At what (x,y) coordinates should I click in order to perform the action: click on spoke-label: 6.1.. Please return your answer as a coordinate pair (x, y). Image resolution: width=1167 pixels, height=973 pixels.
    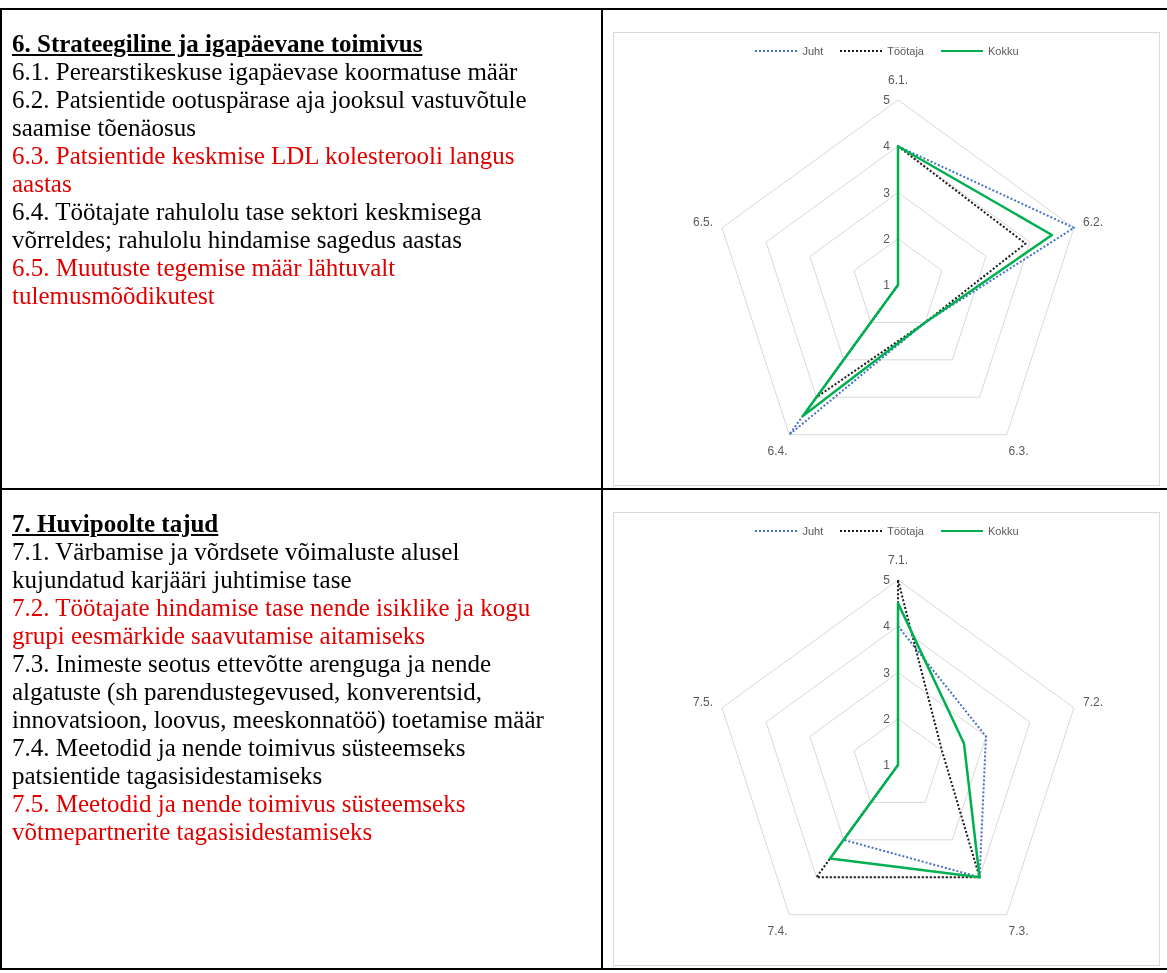
    Looking at the image, I should click on (898, 80).